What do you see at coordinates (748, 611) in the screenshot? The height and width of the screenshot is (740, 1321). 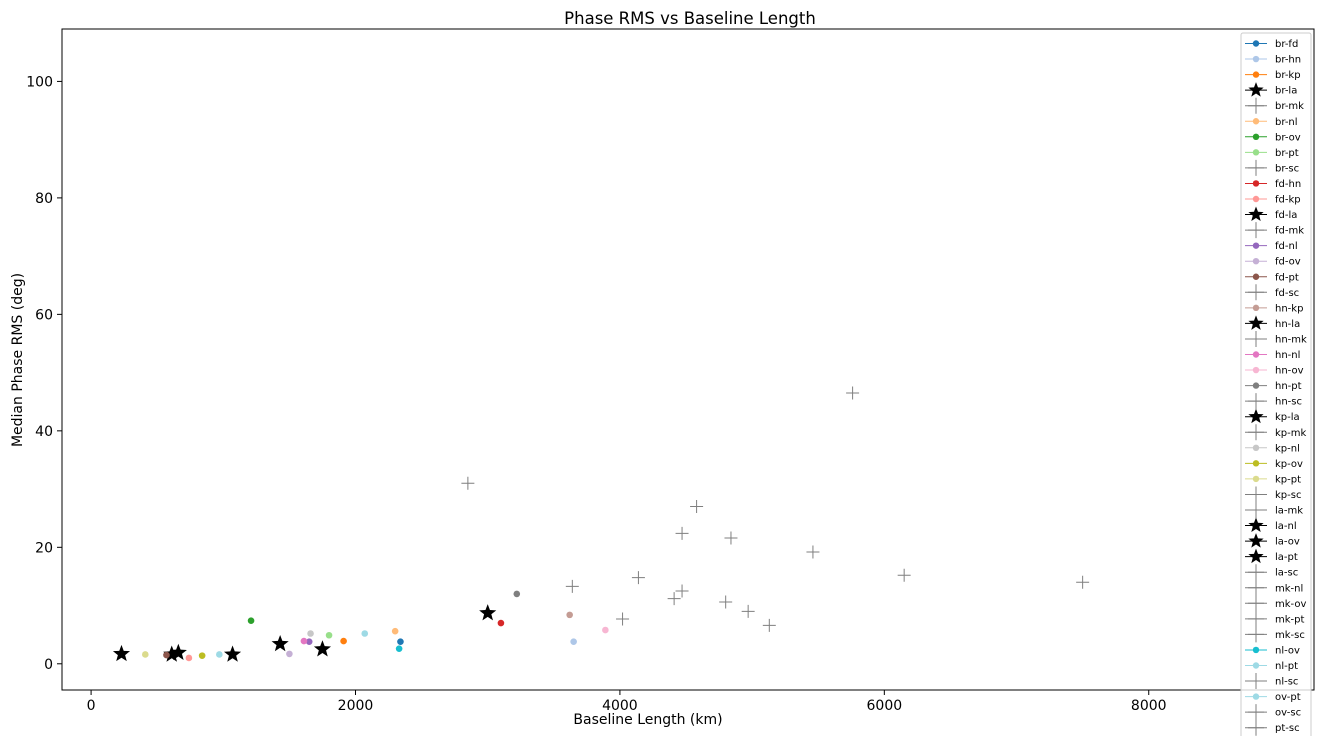 I see `point-kp-mk` at bounding box center [748, 611].